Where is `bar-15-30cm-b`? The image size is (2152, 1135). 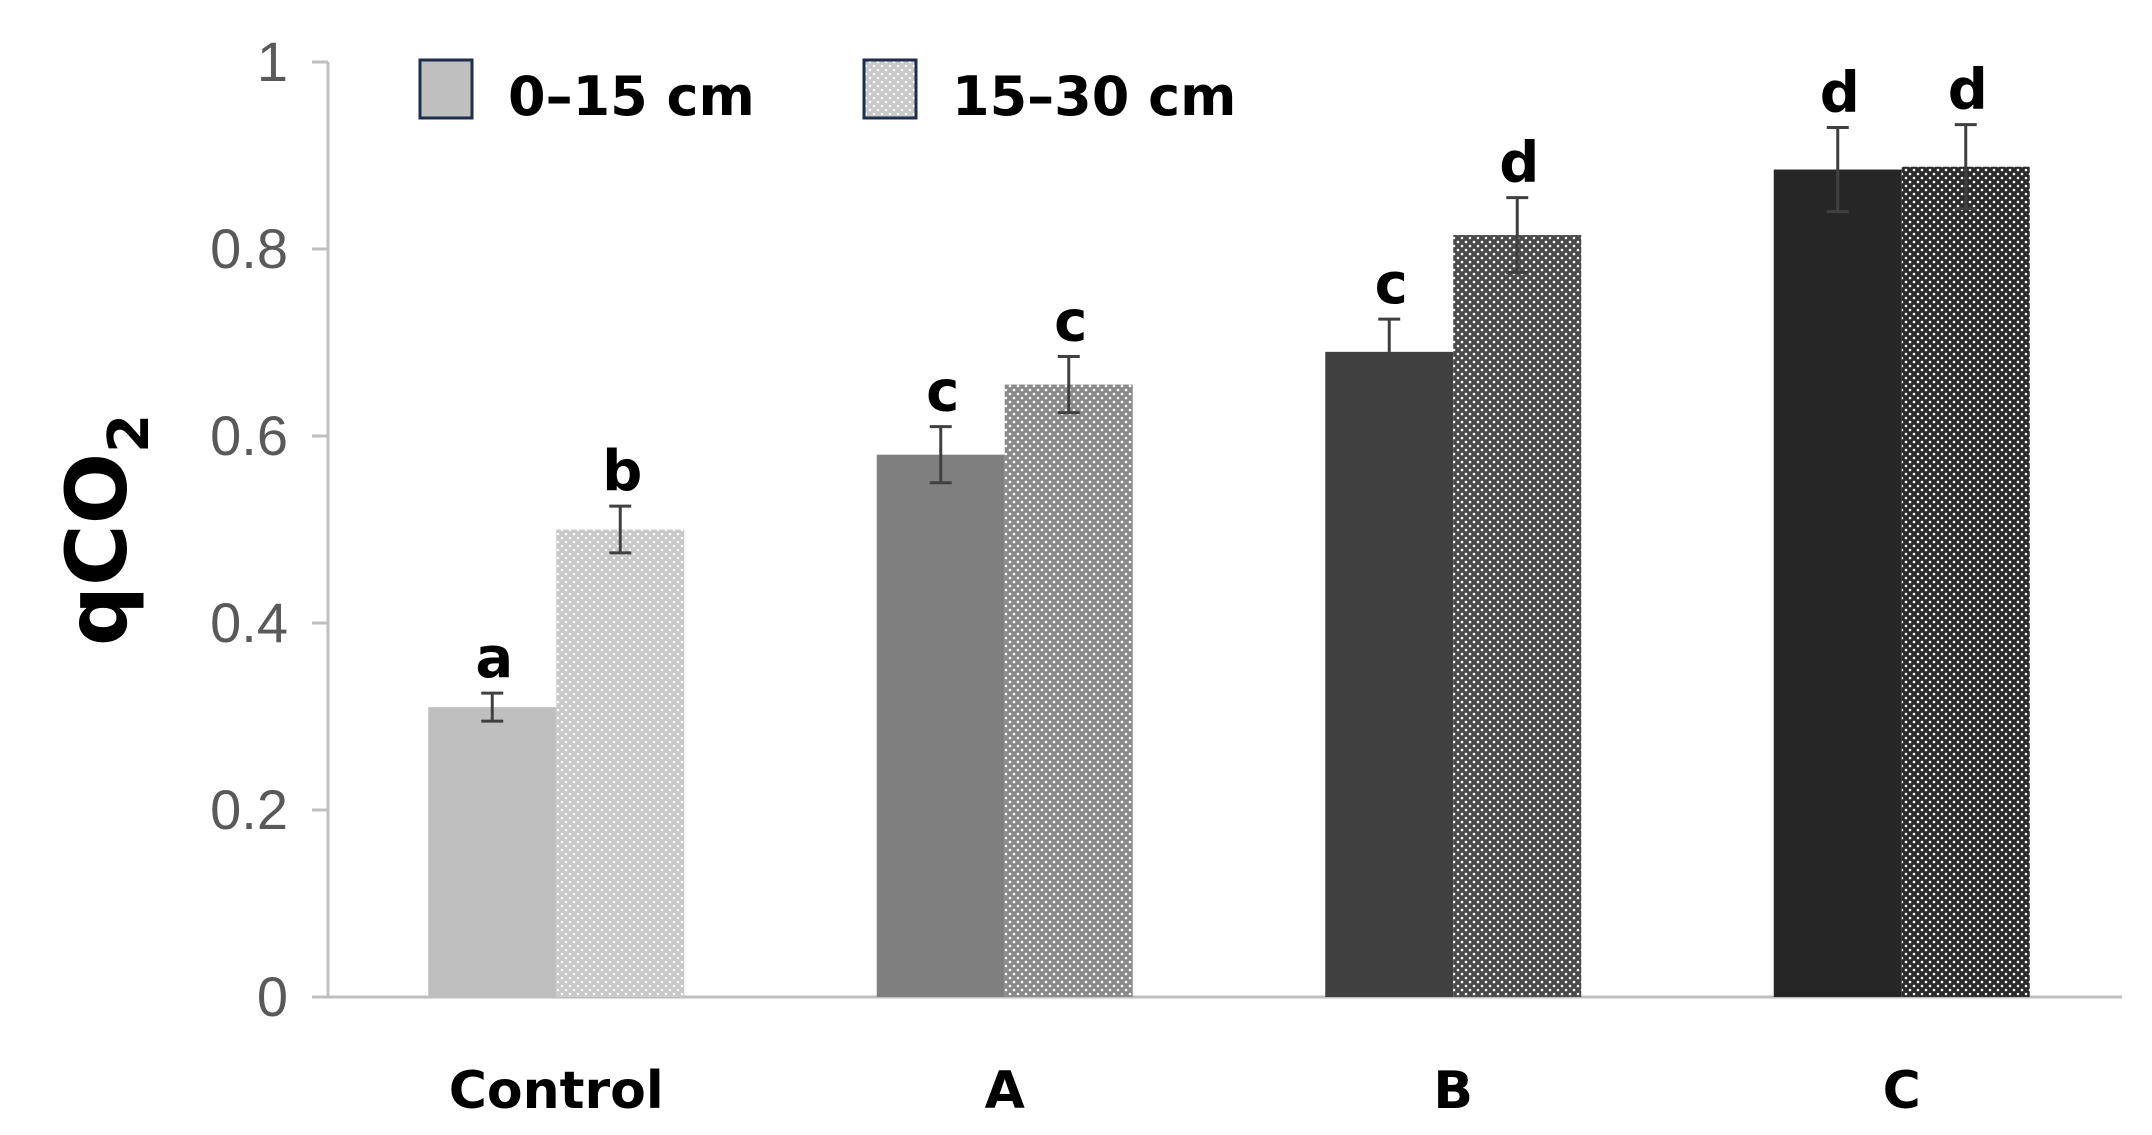 bar-15-30cm-b is located at coordinates (1517, 616).